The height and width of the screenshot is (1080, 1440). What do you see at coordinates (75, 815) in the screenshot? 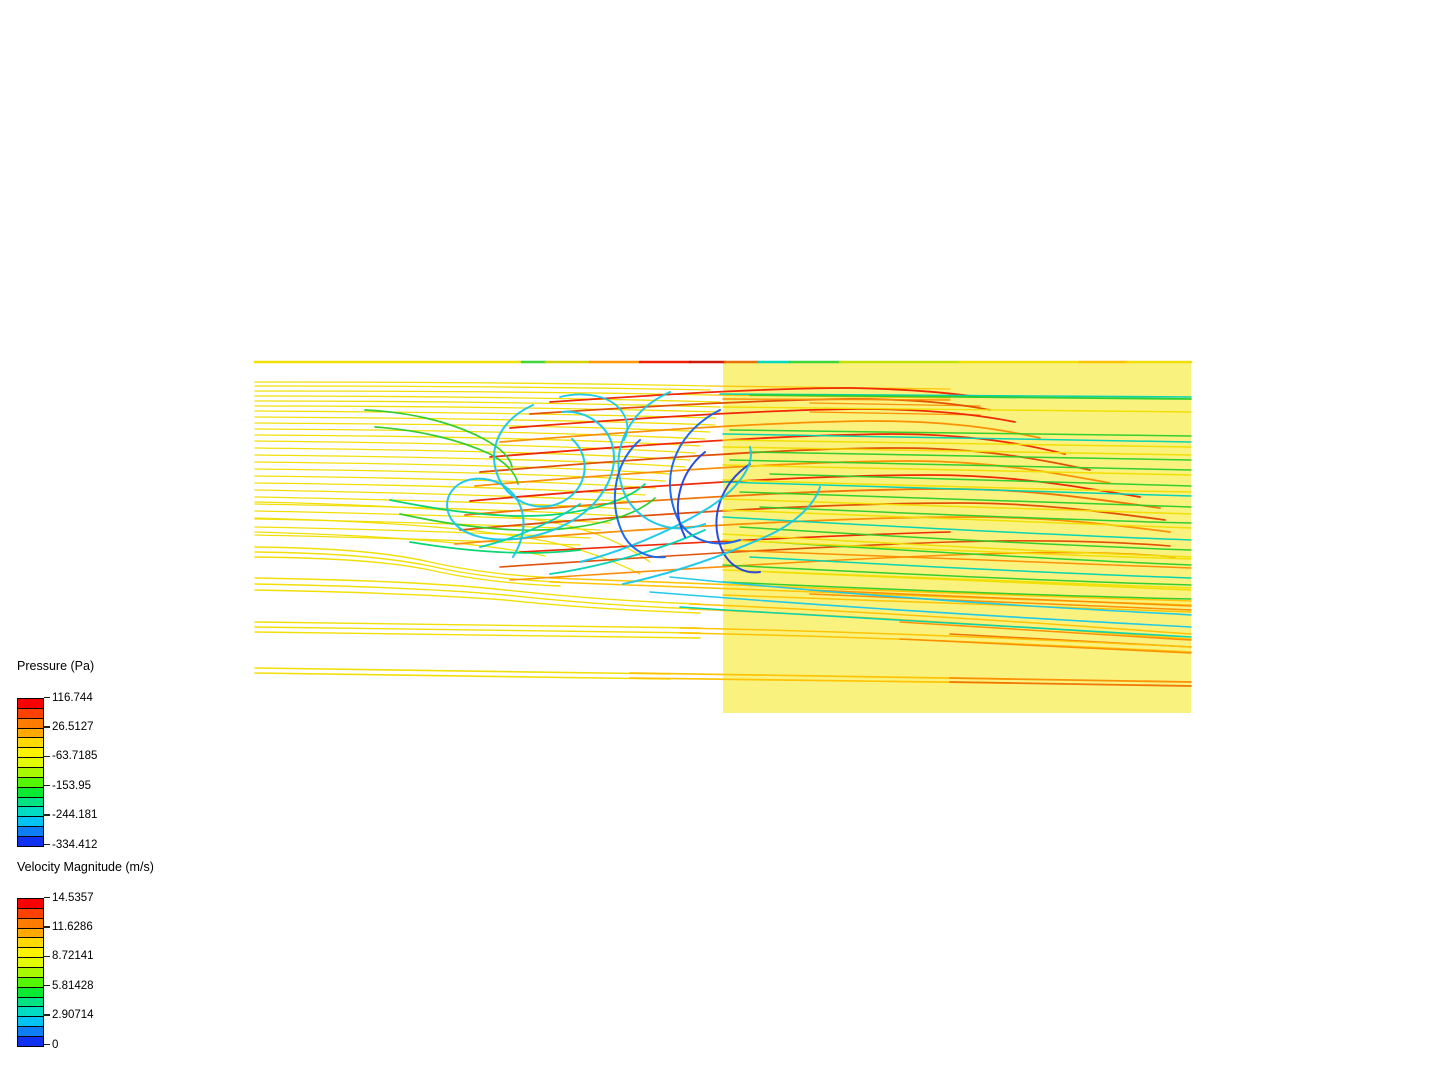
I see `pressure-tick-label: -244.181` at bounding box center [75, 815].